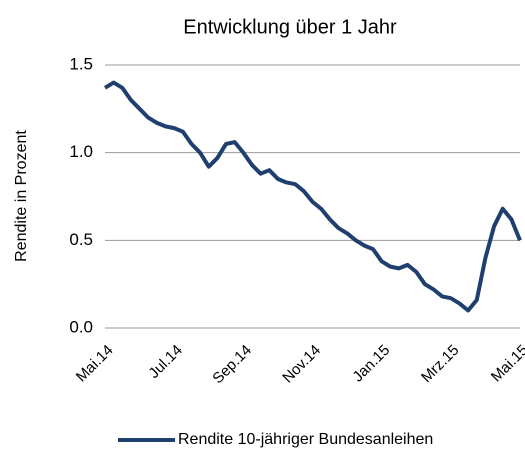 Image resolution: width=525 pixels, height=452 pixels. Describe the element at coordinates (290, 27) in the screenshot. I see `chart-title: Entwicklung über 1 Jahr` at that location.